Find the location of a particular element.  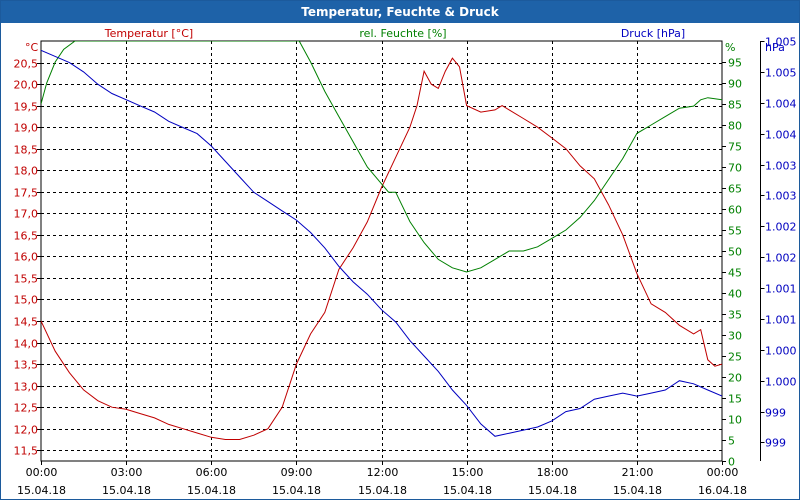

humidity-tick-label: 70 is located at coordinates (735, 168).